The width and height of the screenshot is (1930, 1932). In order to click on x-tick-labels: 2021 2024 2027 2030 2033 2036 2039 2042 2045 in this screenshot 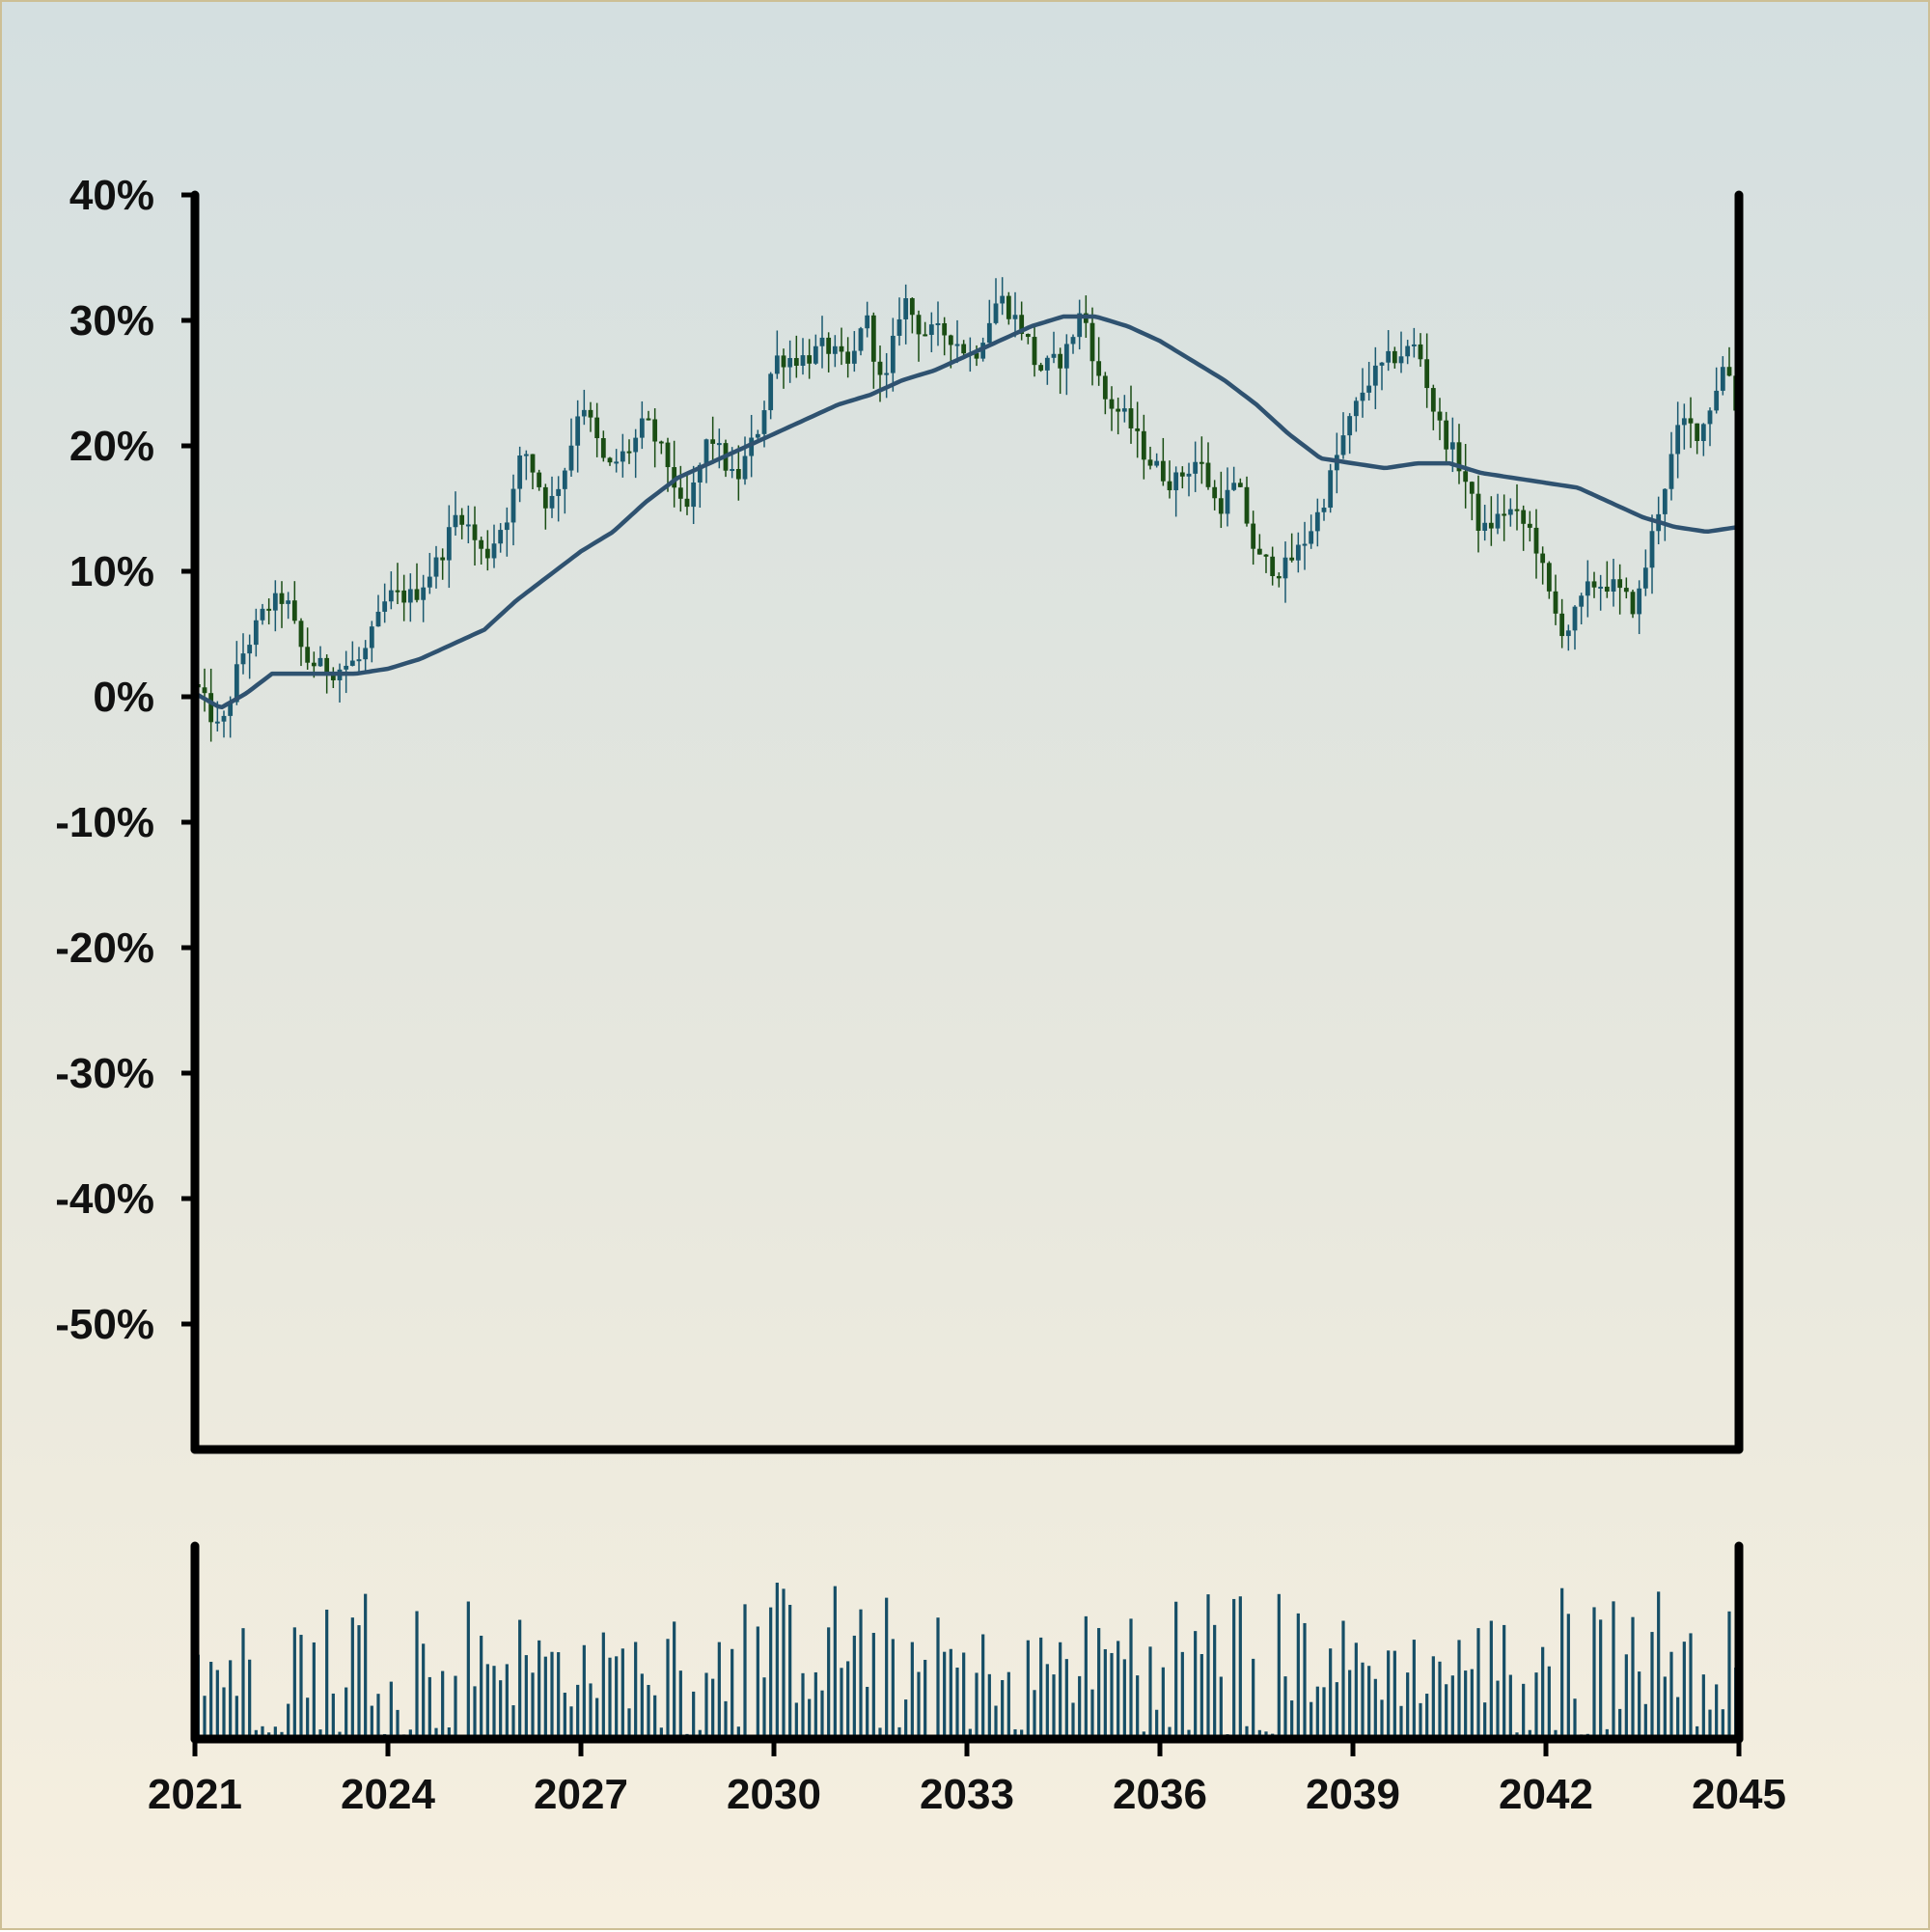, I will do `click(967, 1778)`.